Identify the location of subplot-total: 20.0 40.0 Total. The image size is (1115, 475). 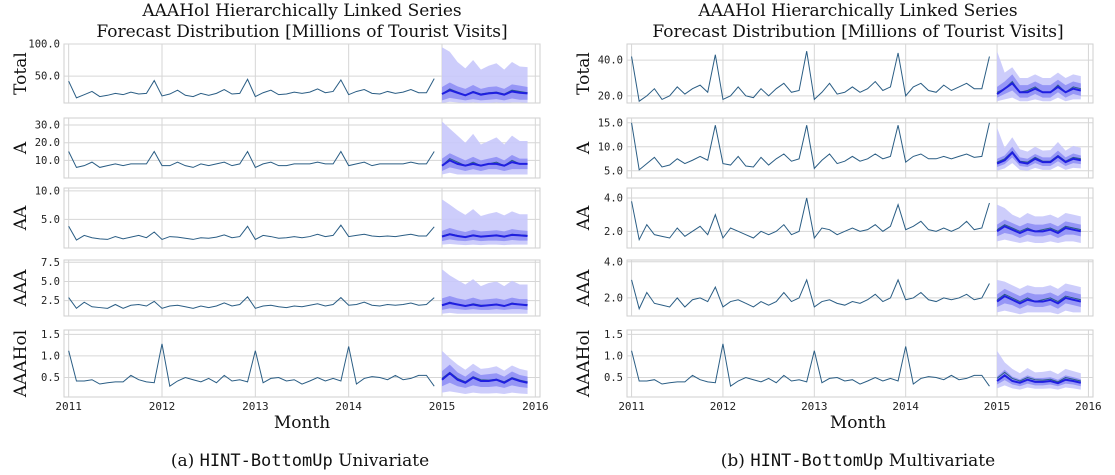
(834, 73).